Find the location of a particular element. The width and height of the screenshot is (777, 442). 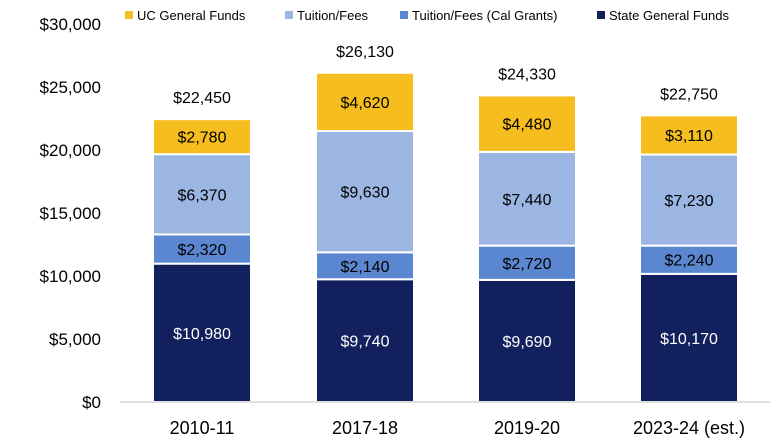

legend-item: Tuition/Fees (Cal Grants) is located at coordinates (478, 15).